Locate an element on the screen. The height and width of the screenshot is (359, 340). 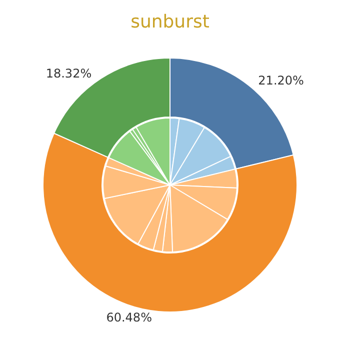
data-label: 60.48% is located at coordinates (129, 317).